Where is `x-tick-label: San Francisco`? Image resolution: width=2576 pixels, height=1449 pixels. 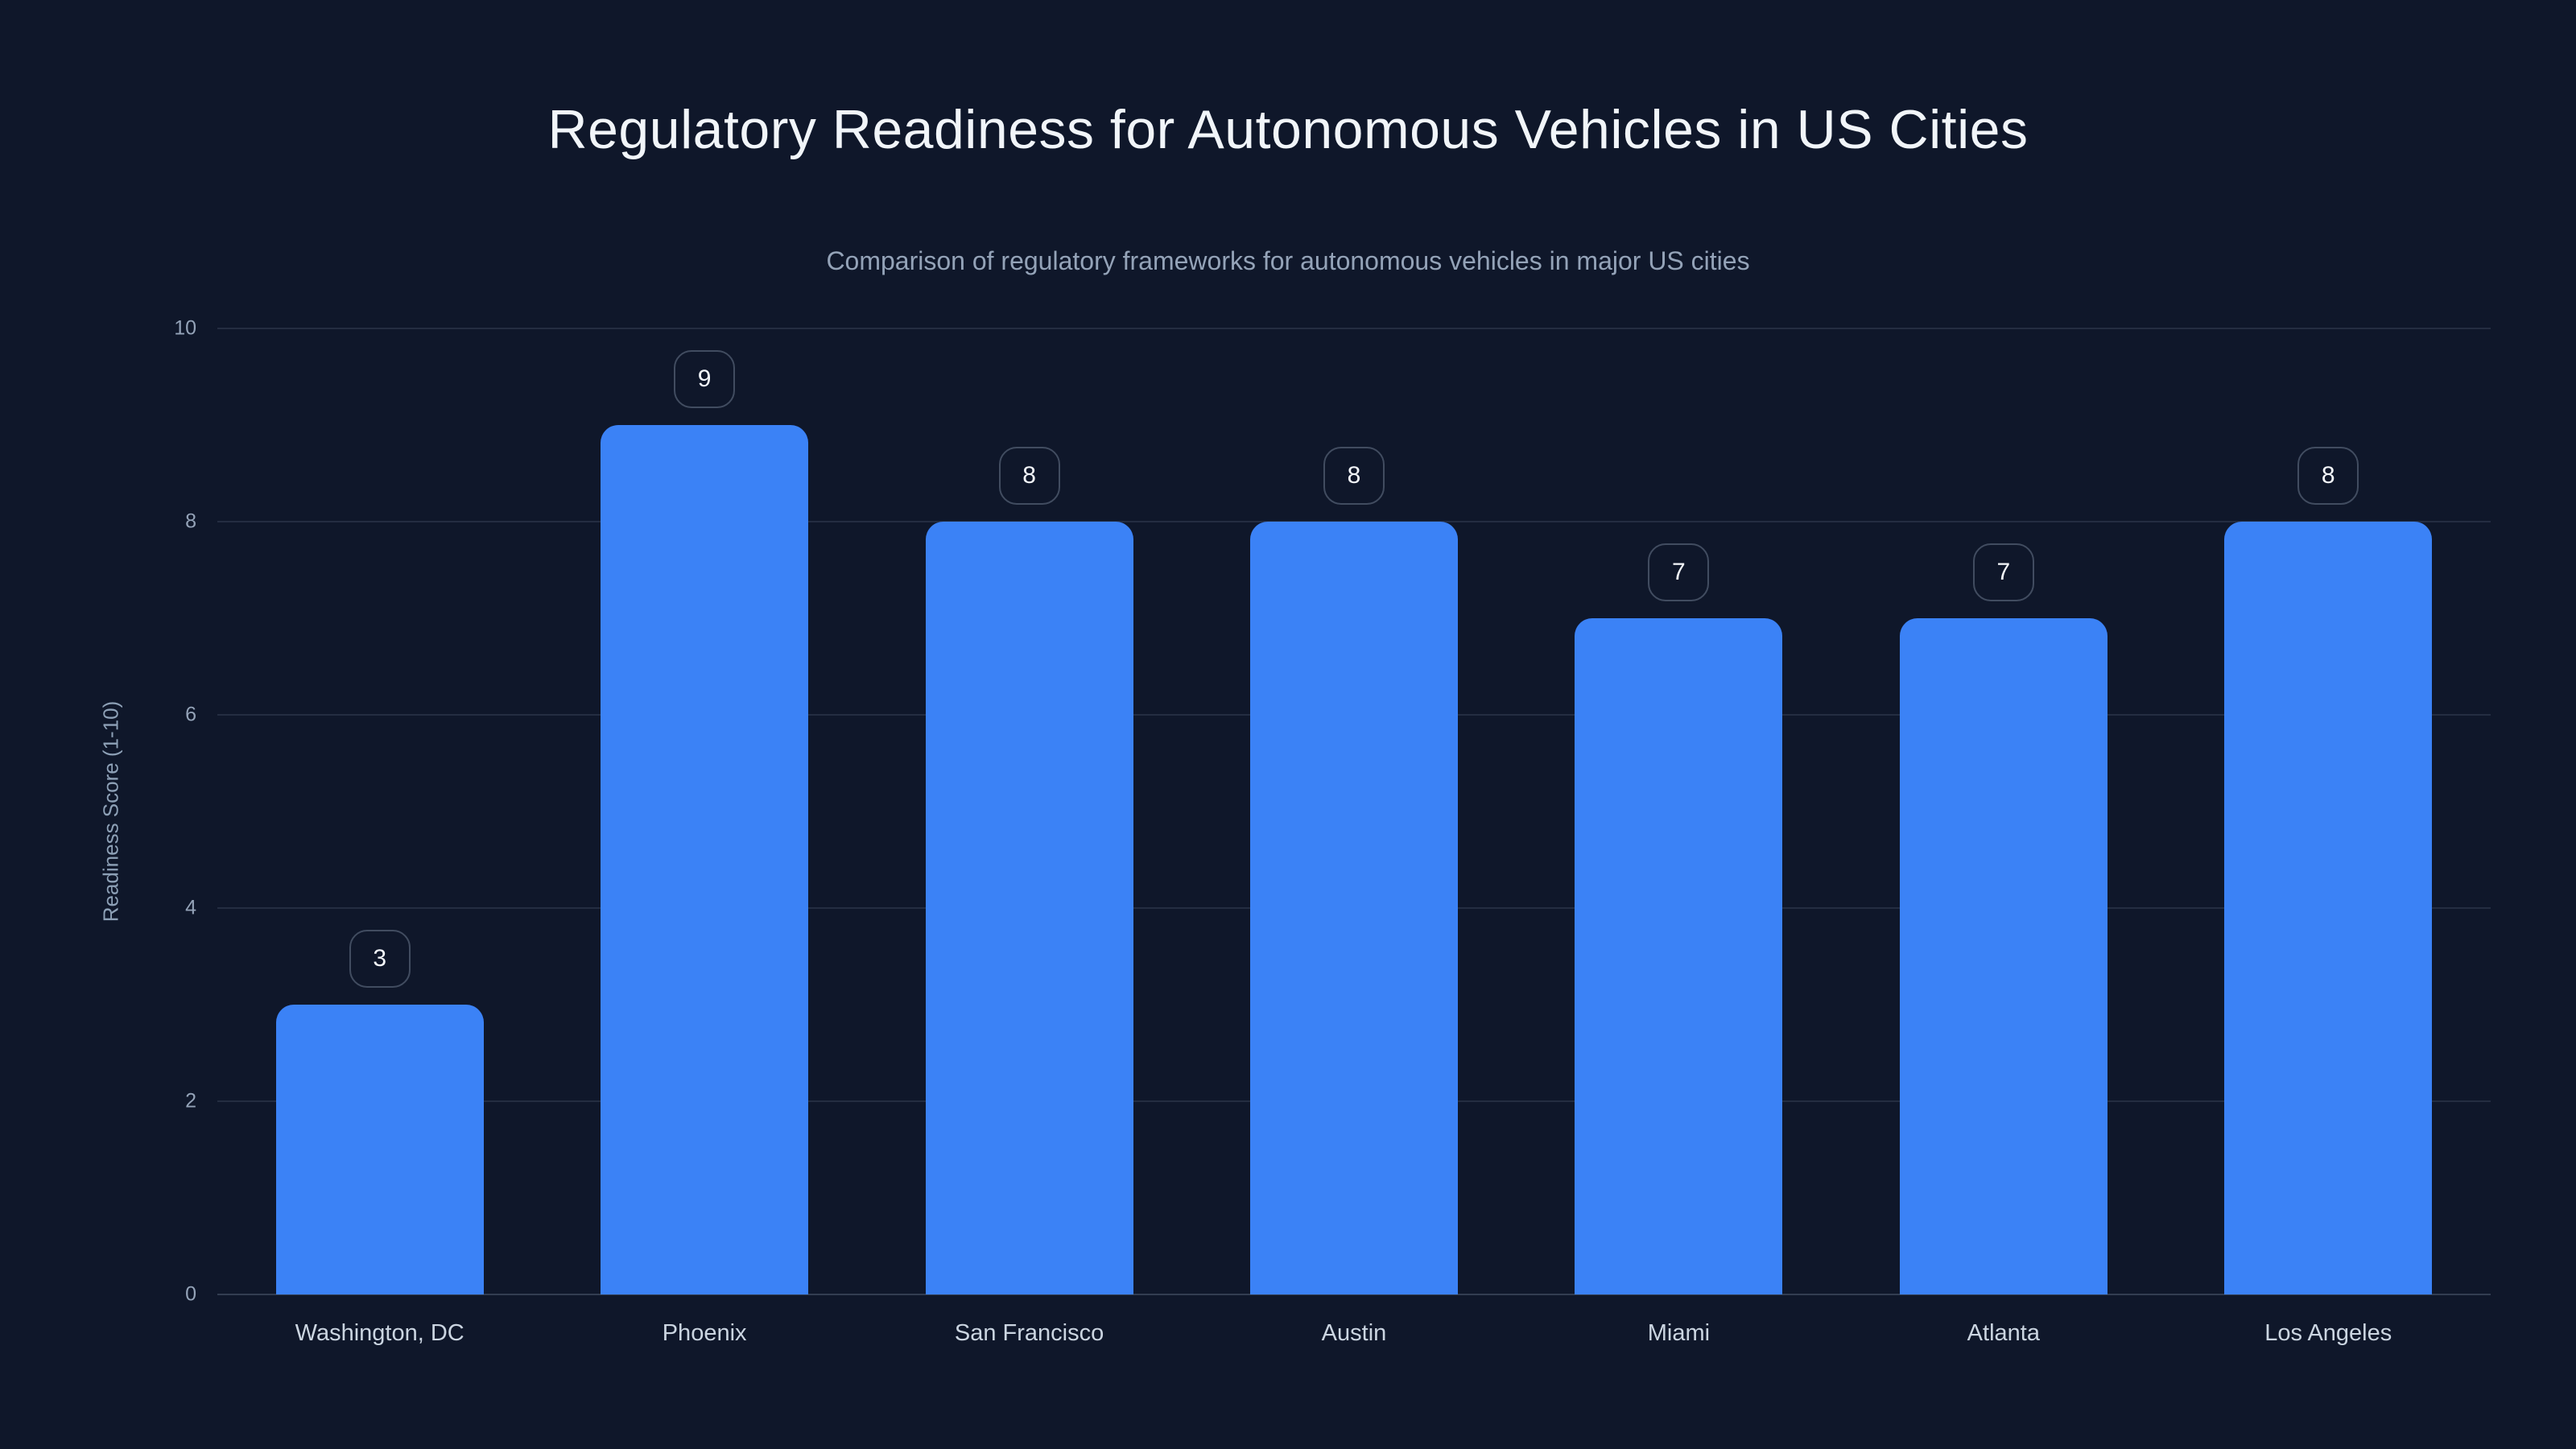 x-tick-label: San Francisco is located at coordinates (1029, 1333).